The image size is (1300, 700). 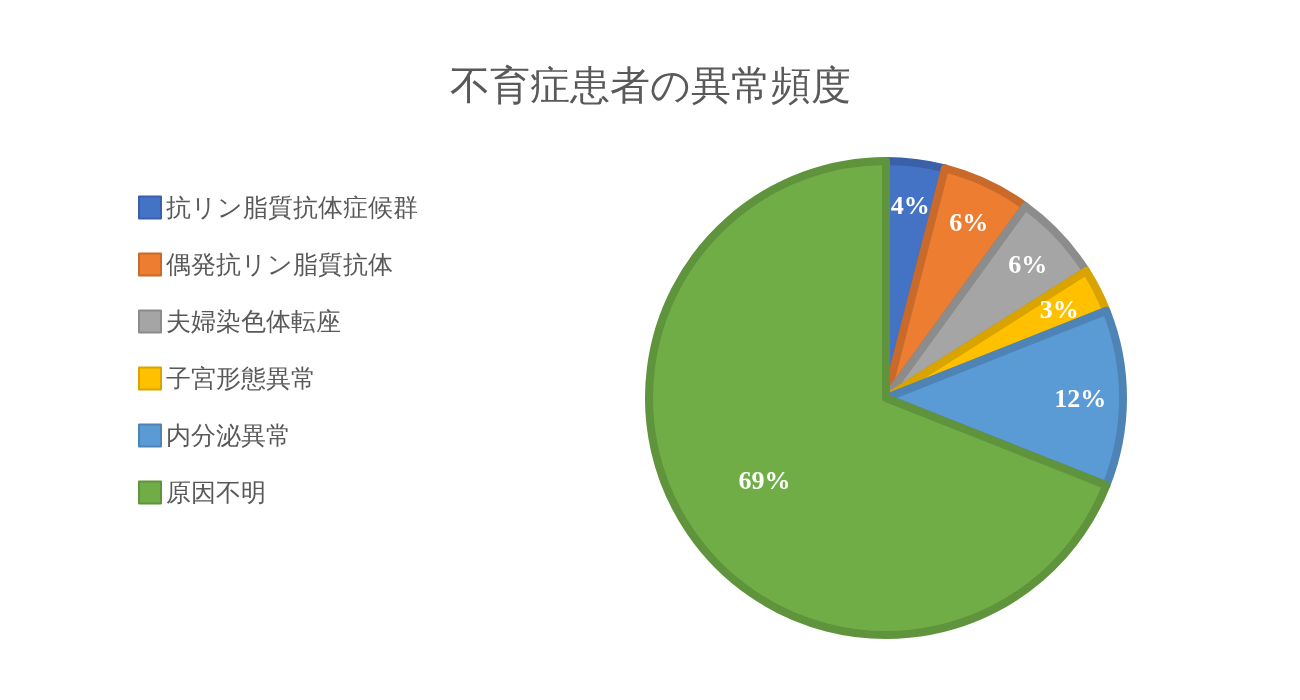 I want to click on legend-label: 偶発抗リン脂質抗体, so click(x=279, y=264).